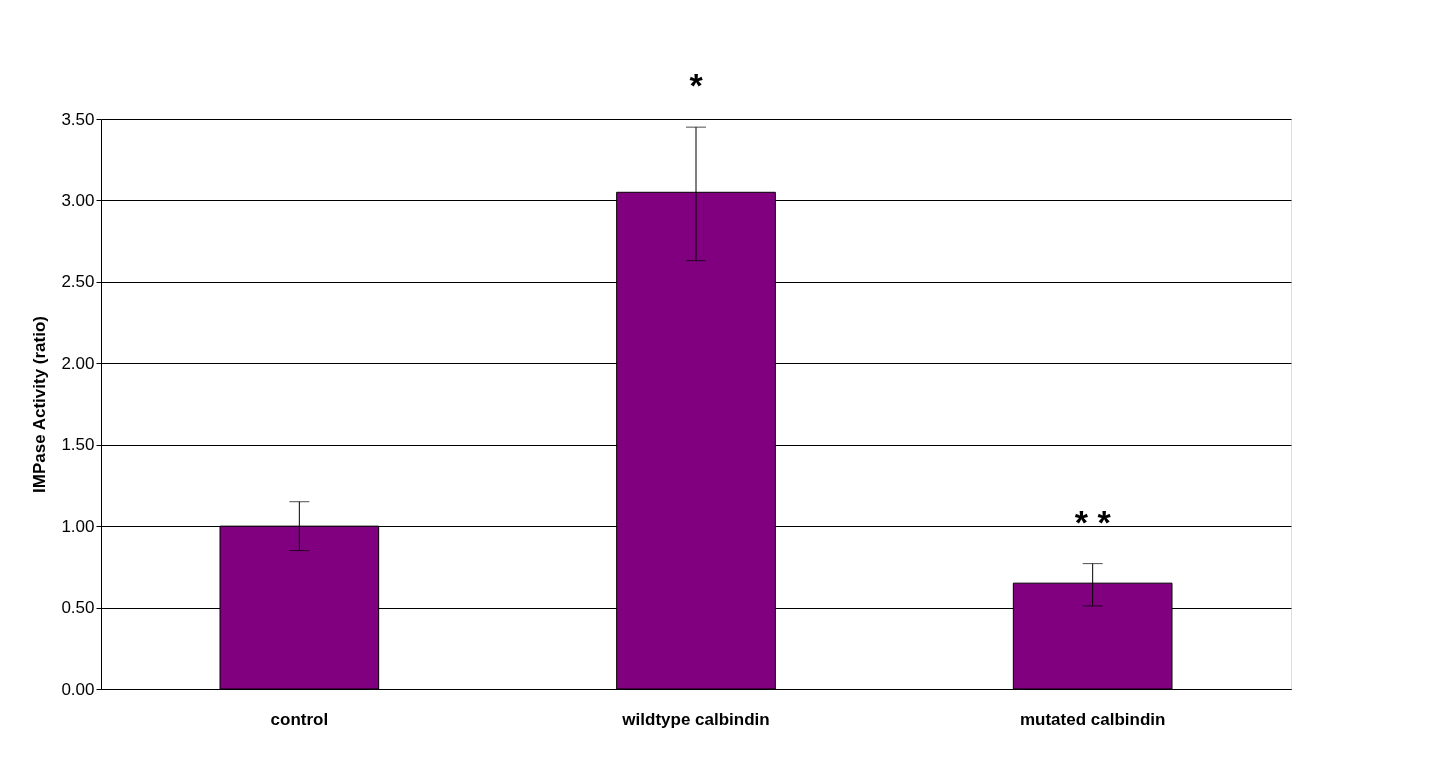 The height and width of the screenshot is (770, 1451). I want to click on y-tick-label: 1.50, so click(78, 445).